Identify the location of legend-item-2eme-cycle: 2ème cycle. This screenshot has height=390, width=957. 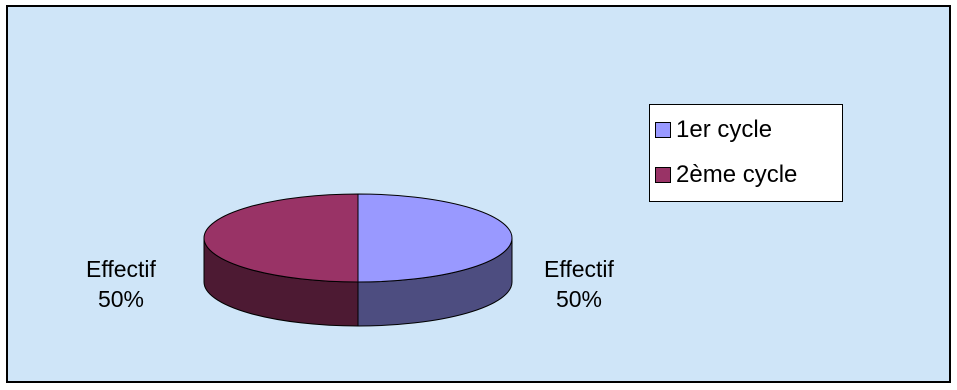
(726, 175).